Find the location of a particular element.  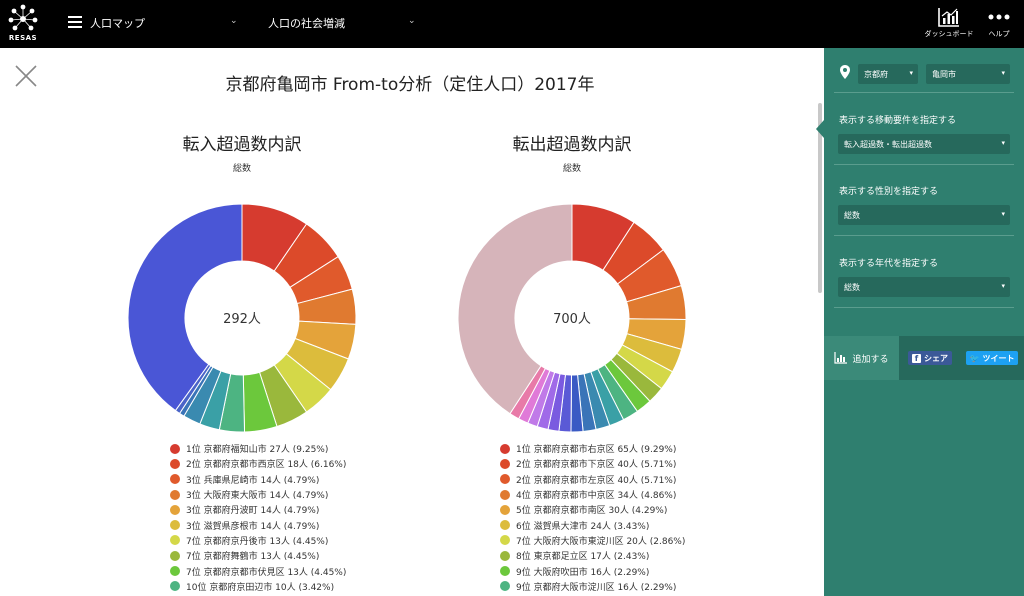

chart-title-outflow: 転出超過数内訳 is located at coordinates (572, 145).